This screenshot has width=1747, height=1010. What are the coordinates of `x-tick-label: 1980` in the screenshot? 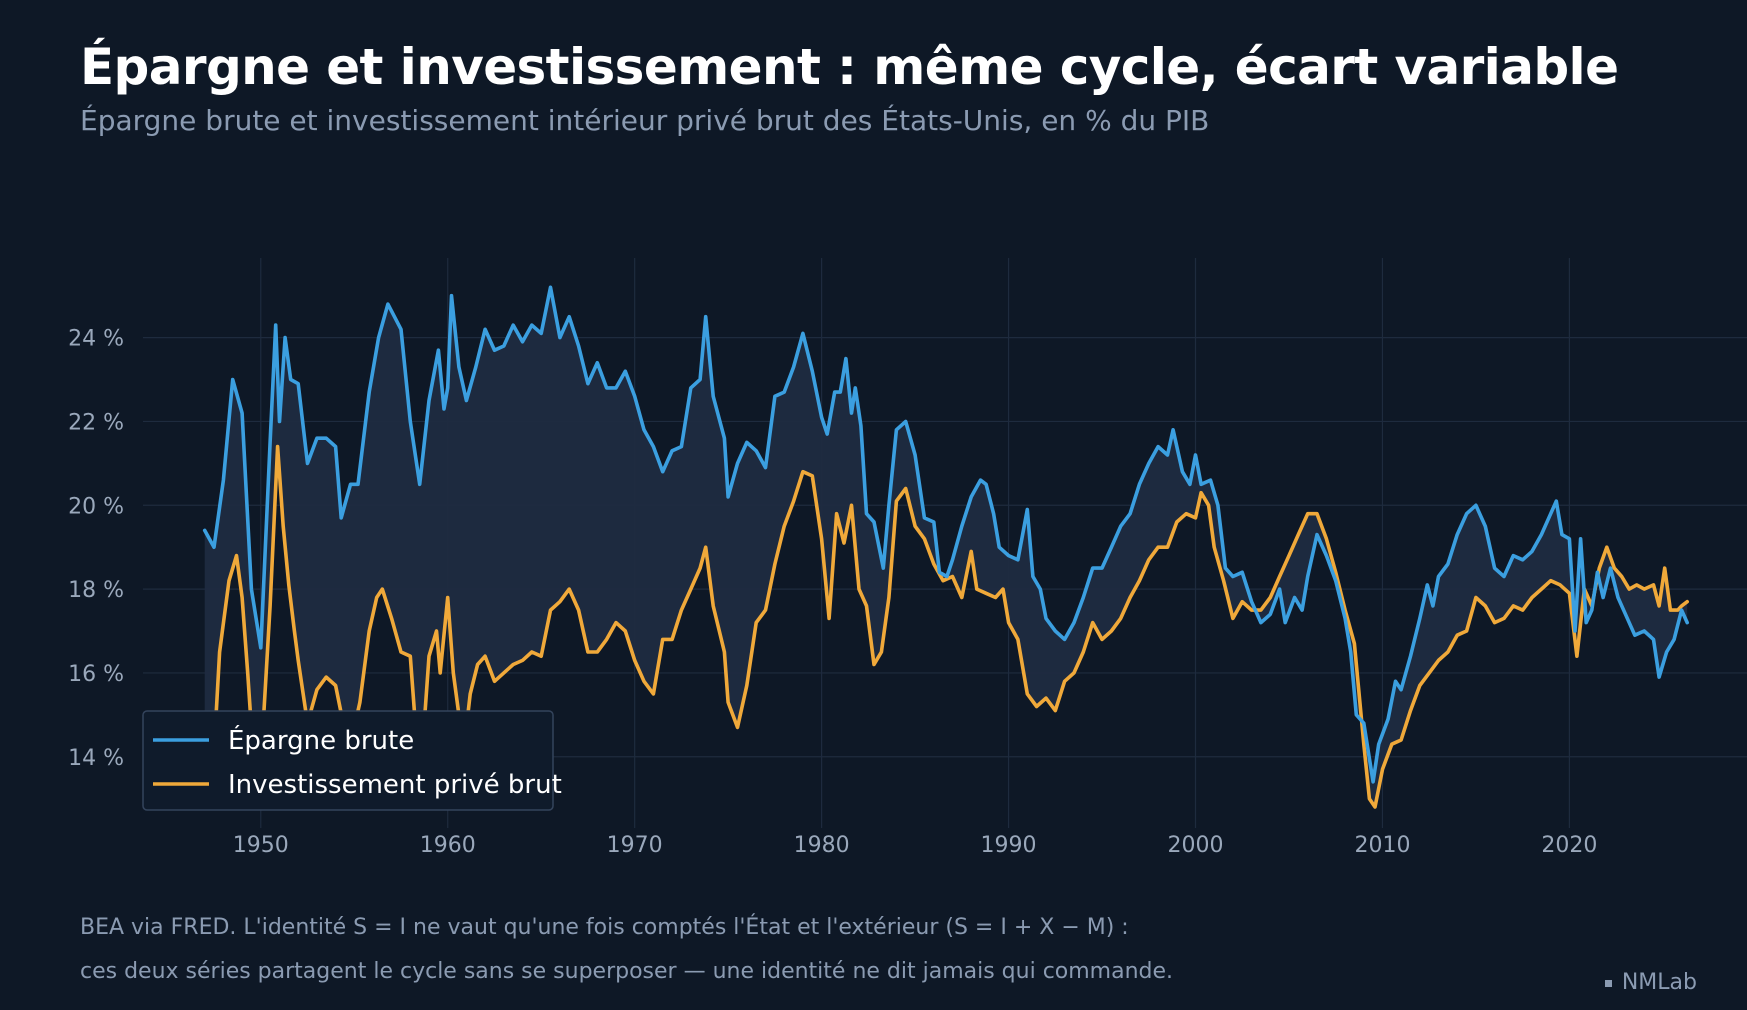 It's located at (822, 845).